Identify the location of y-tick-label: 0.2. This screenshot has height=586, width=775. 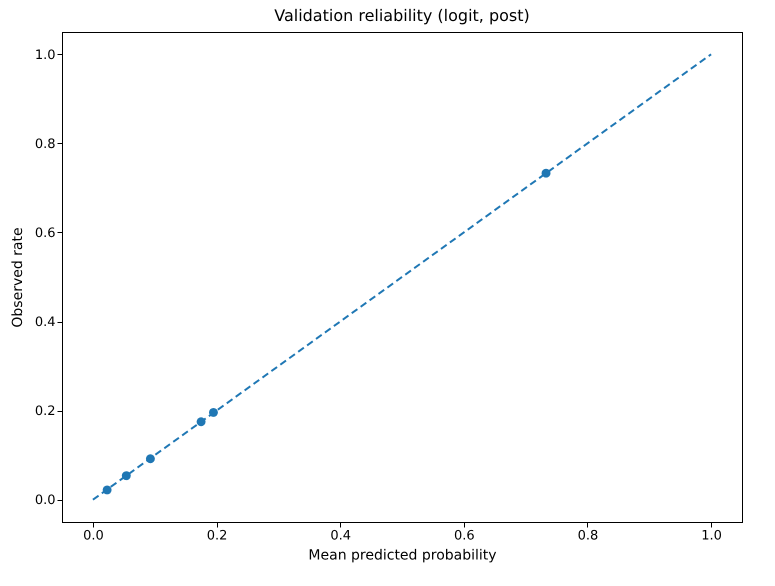
(45, 412).